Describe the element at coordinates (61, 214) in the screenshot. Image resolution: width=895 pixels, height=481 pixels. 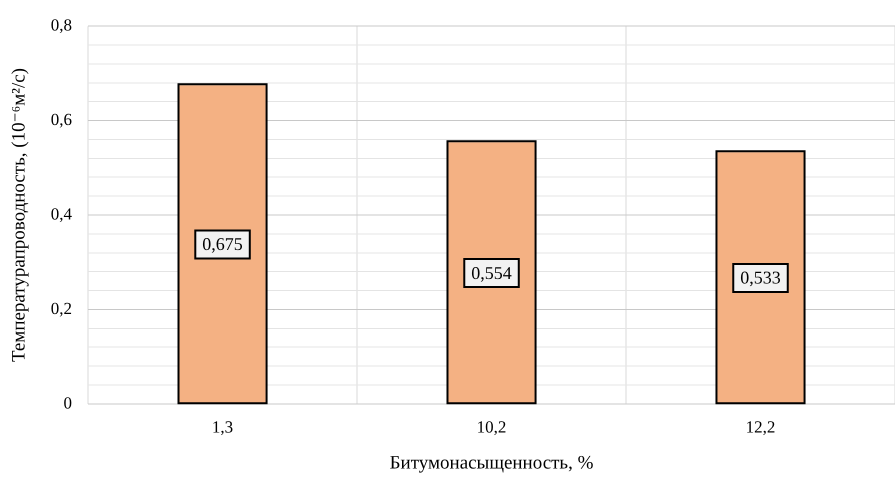
I see `y-tick-label: 0,4` at that location.